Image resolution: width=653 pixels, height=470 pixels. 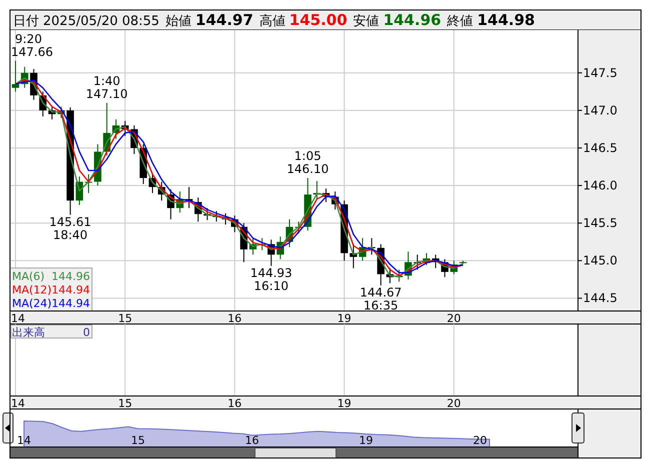 What do you see at coordinates (381, 298) in the screenshot?
I see `annotation: 144.67 16:35` at bounding box center [381, 298].